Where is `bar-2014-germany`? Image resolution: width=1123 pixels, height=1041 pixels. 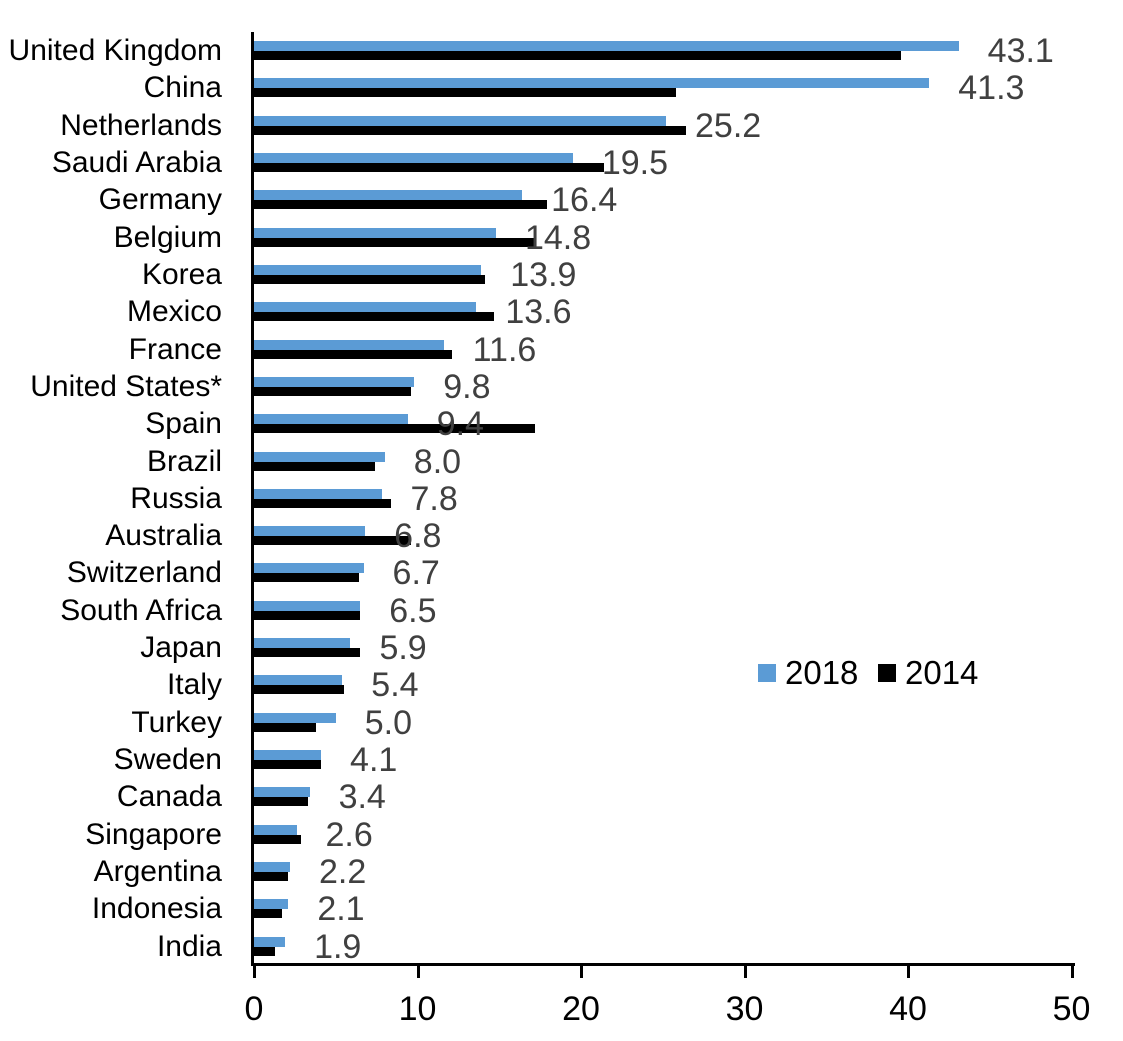
bar-2014-germany is located at coordinates (400, 205).